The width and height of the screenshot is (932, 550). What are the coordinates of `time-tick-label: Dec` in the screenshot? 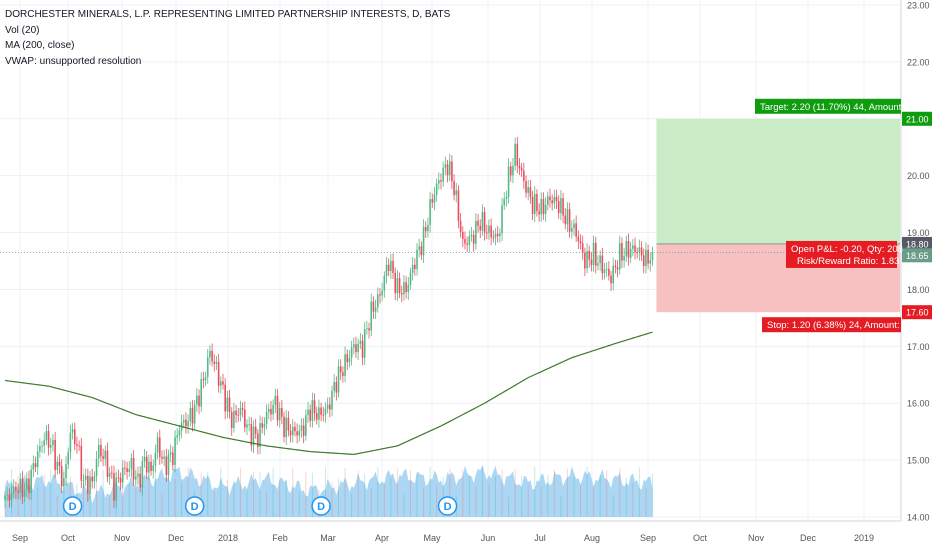 It's located at (176, 538).